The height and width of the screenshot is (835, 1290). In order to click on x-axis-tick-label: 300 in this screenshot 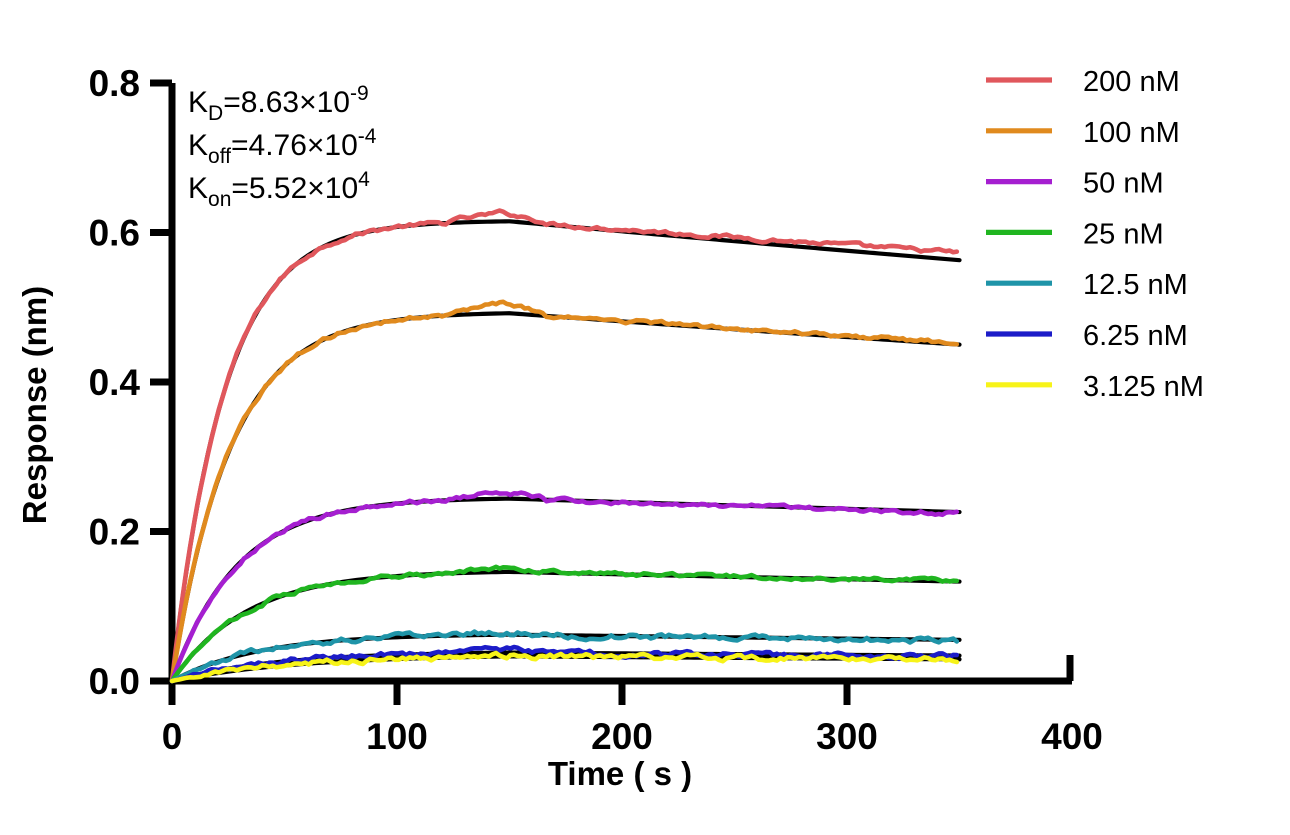, I will do `click(847, 736)`.